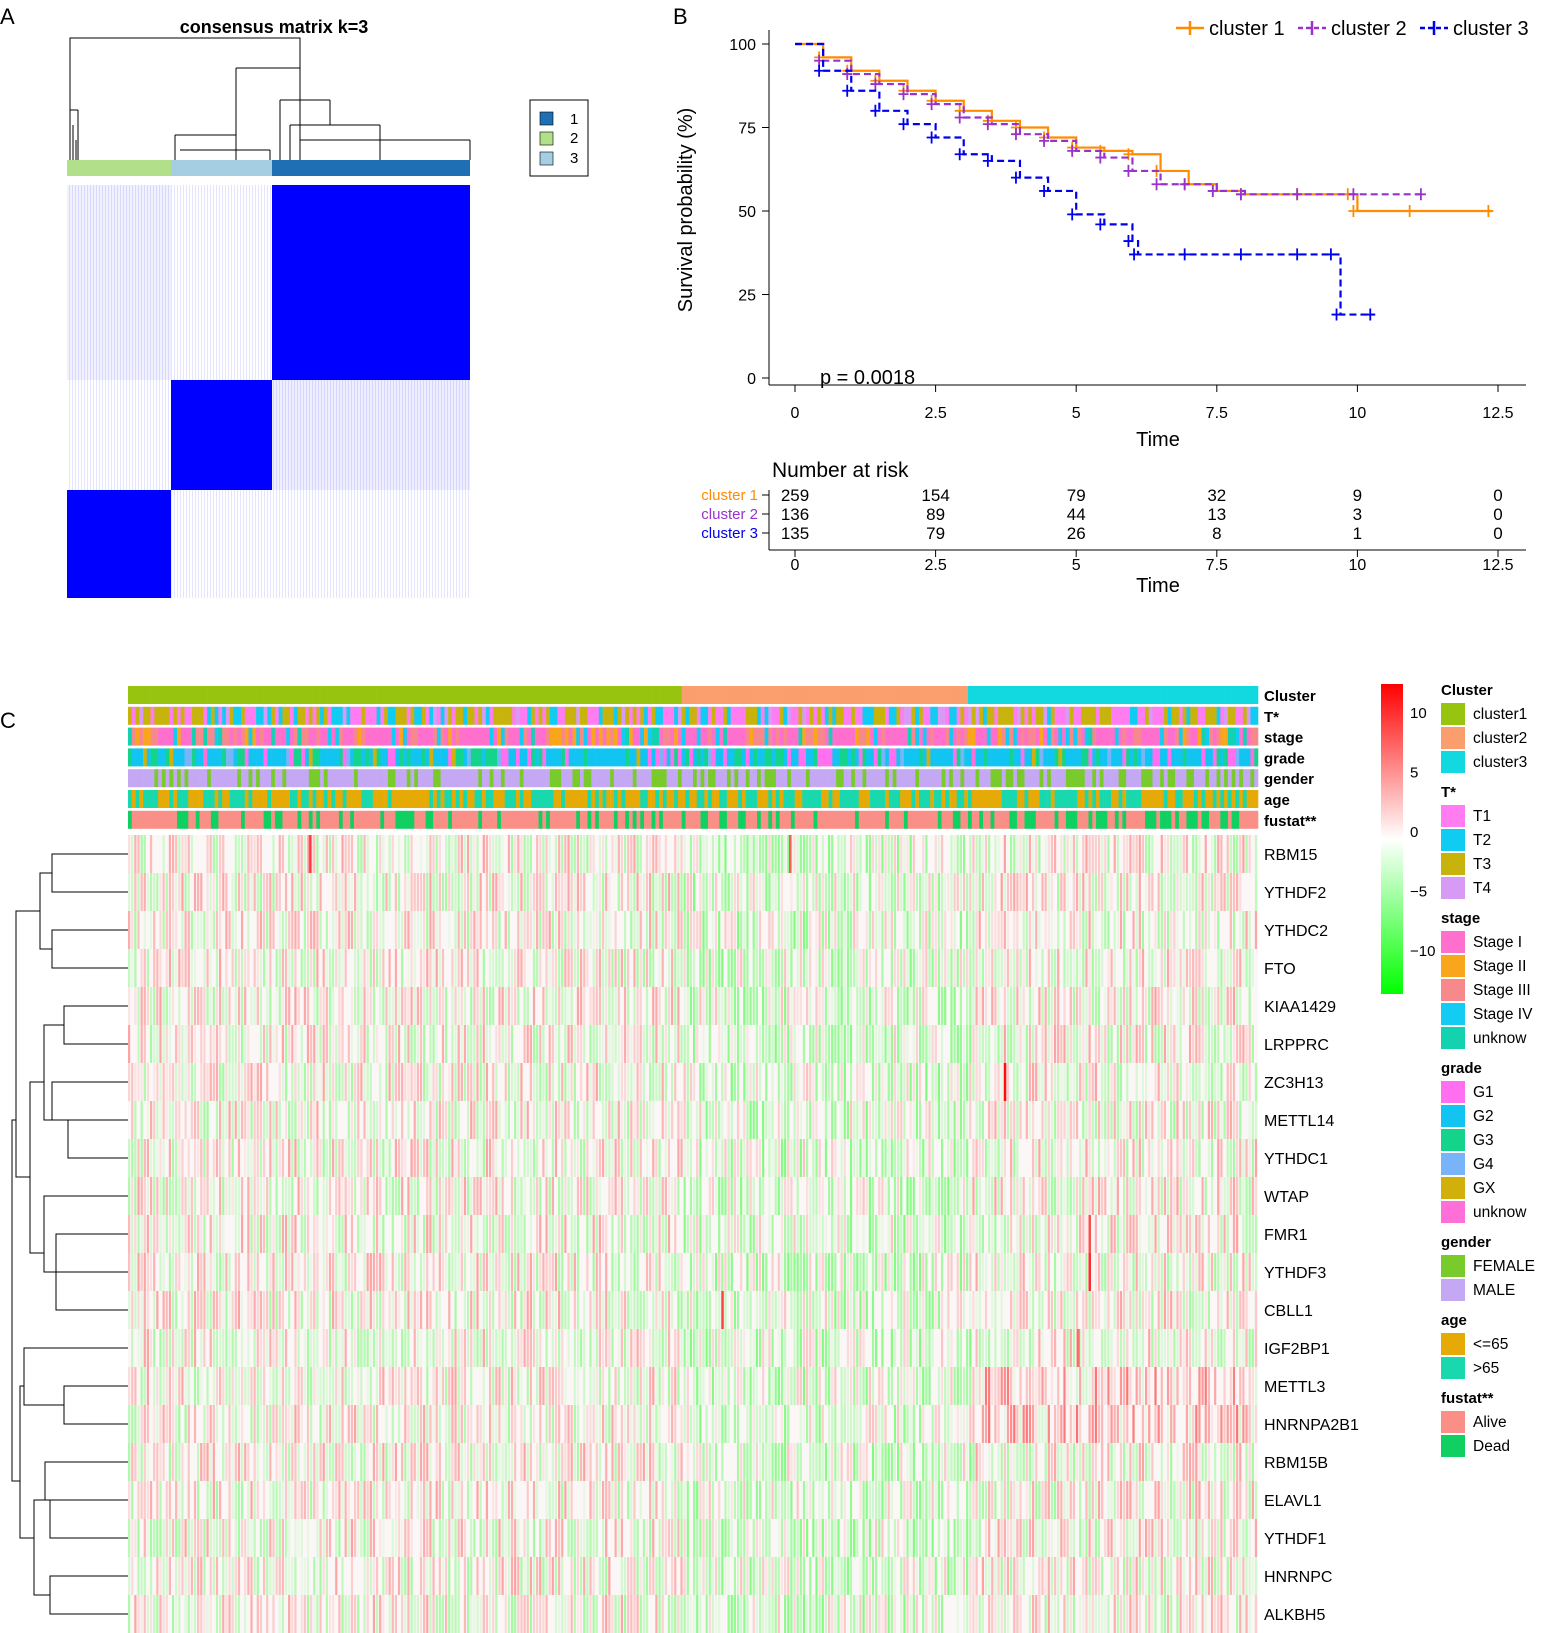 This screenshot has height=1633, width=1551. I want to click on km-x-tick-label: 2.5, so click(935, 413).